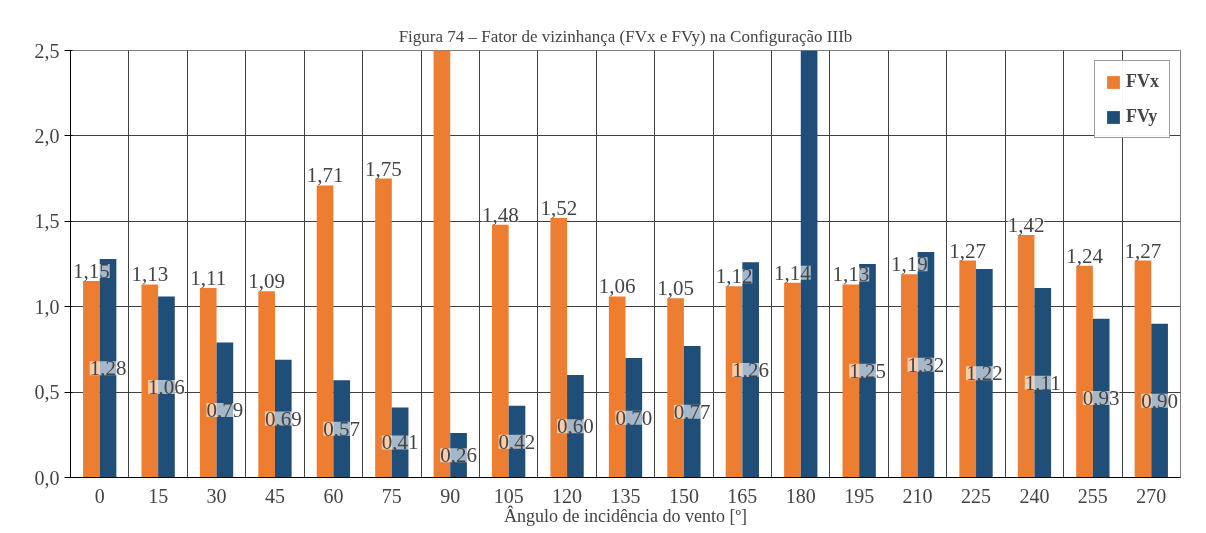 The image size is (1206, 533). What do you see at coordinates (47, 392) in the screenshot?
I see `y-tick-label: 0,5` at bounding box center [47, 392].